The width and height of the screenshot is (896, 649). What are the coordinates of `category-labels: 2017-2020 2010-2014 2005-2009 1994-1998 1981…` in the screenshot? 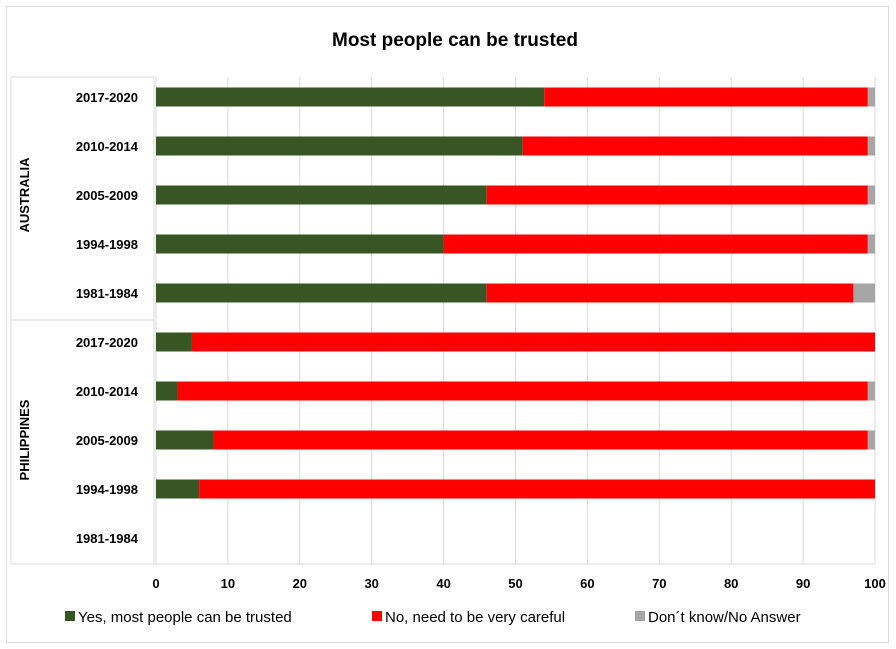 It's located at (78, 318).